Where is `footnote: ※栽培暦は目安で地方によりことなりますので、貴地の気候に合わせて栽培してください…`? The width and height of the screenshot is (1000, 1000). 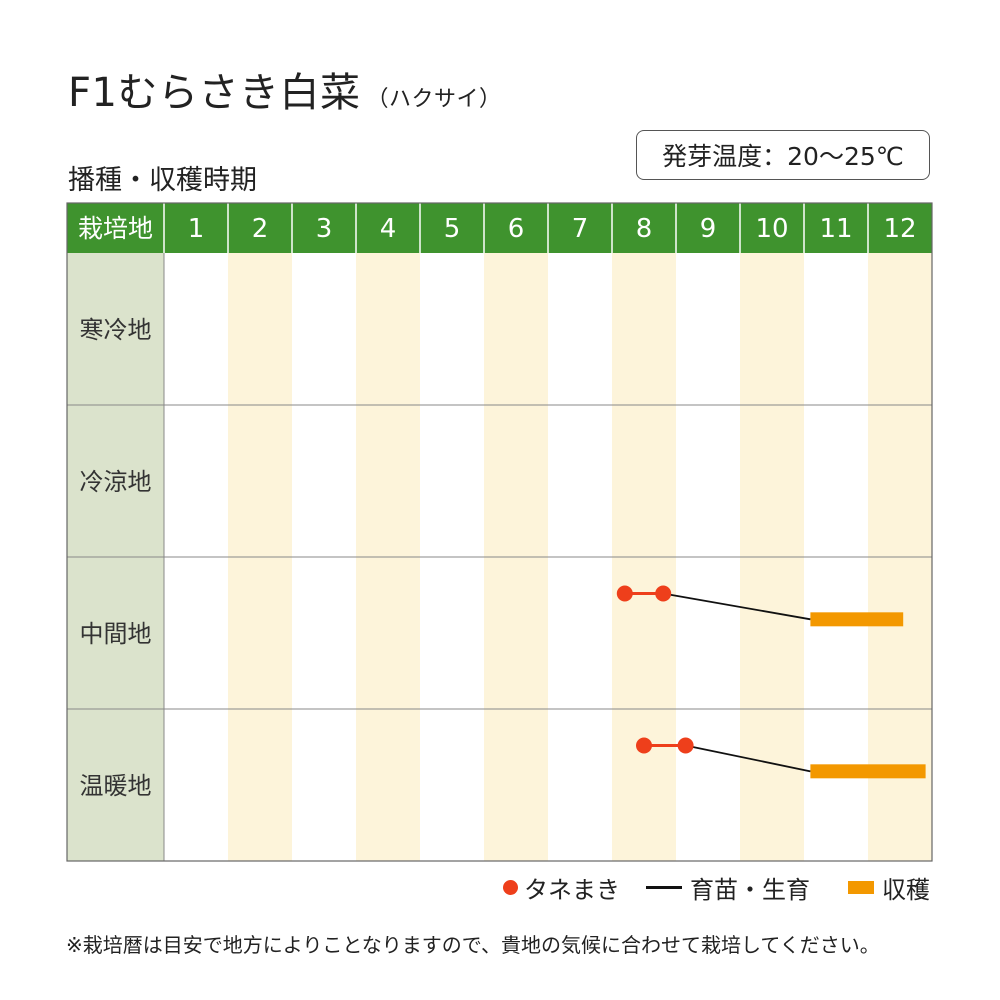
footnote: ※栽培暦は目安で地方によりことなりますので、貴地の気候に合わせて栽培してください… is located at coordinates (473, 945).